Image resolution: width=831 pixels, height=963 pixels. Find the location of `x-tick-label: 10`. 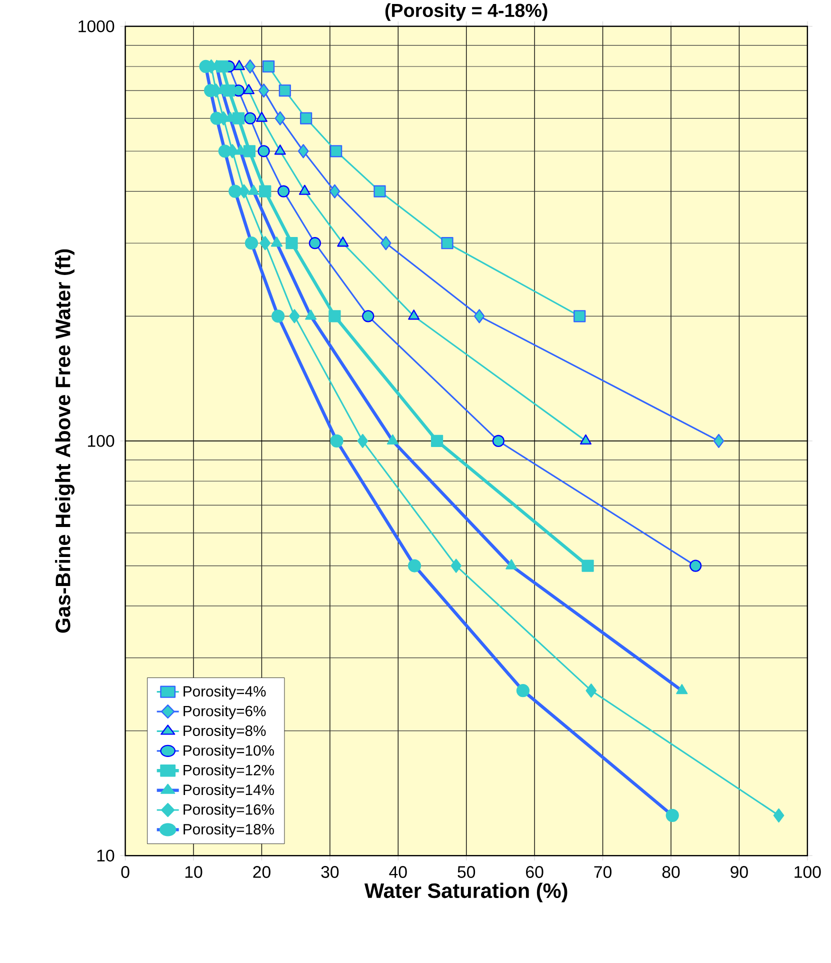

x-tick-label: 10 is located at coordinates (193, 872).